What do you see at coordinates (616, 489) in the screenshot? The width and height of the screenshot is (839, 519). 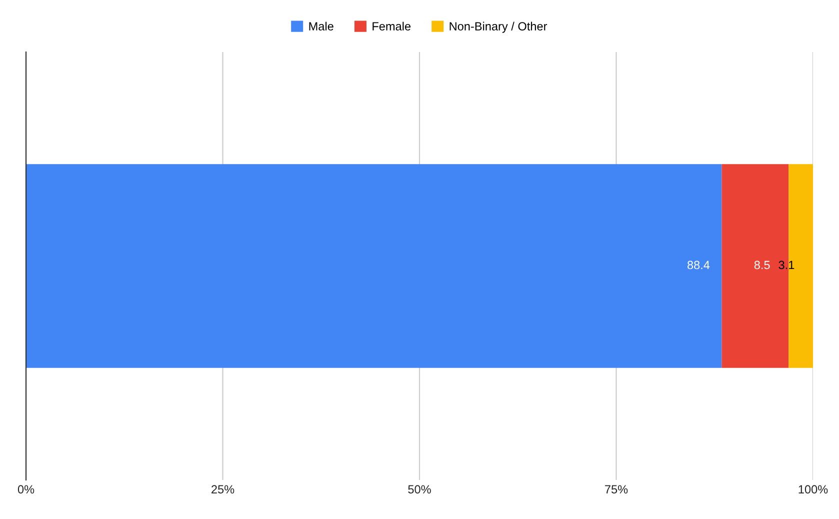 I see `x-tick-label: 75%` at bounding box center [616, 489].